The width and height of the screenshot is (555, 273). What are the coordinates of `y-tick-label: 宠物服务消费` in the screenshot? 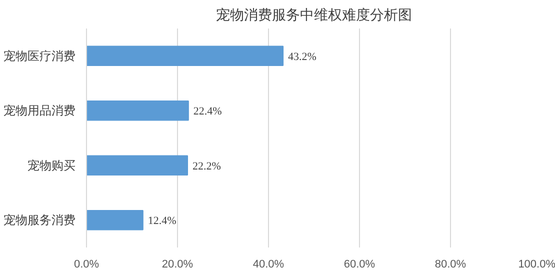 It's located at (40, 220).